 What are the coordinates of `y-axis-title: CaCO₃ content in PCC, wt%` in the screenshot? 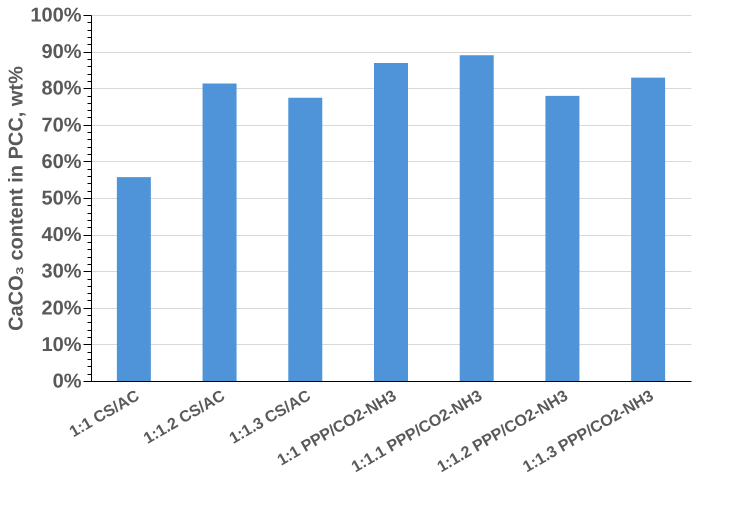 It's located at (16, 198).